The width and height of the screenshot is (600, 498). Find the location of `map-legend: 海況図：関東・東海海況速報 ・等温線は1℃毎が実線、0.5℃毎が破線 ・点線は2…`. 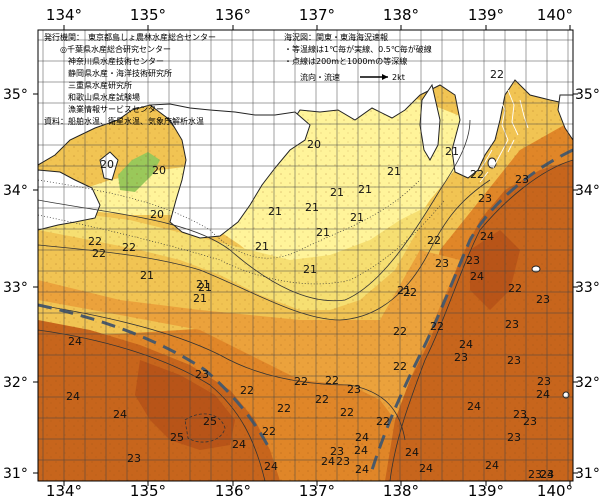

map-legend: 海況図：関東・東海海況速報 ・等温線は1℃毎が実線、0.5℃毎が破線 ・点線は2… is located at coordinates (358, 57).